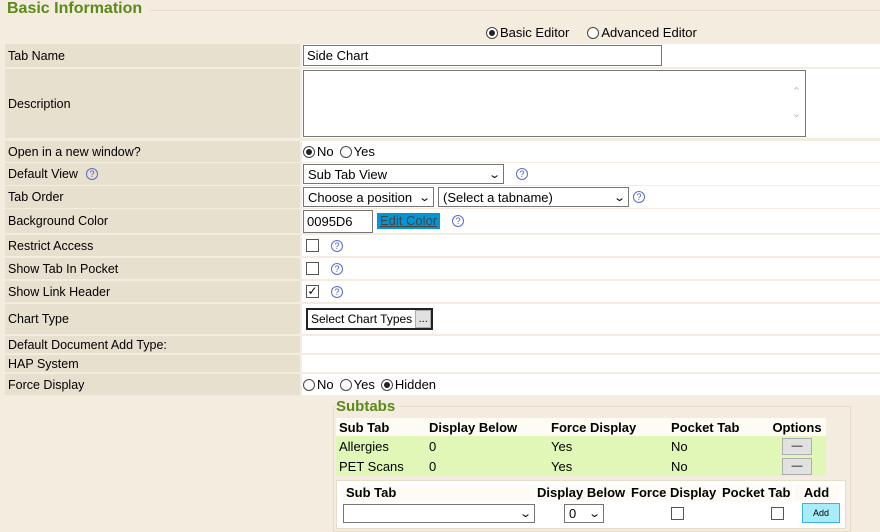  What do you see at coordinates (482, 55) in the screenshot?
I see `tab-name-input` at bounding box center [482, 55].